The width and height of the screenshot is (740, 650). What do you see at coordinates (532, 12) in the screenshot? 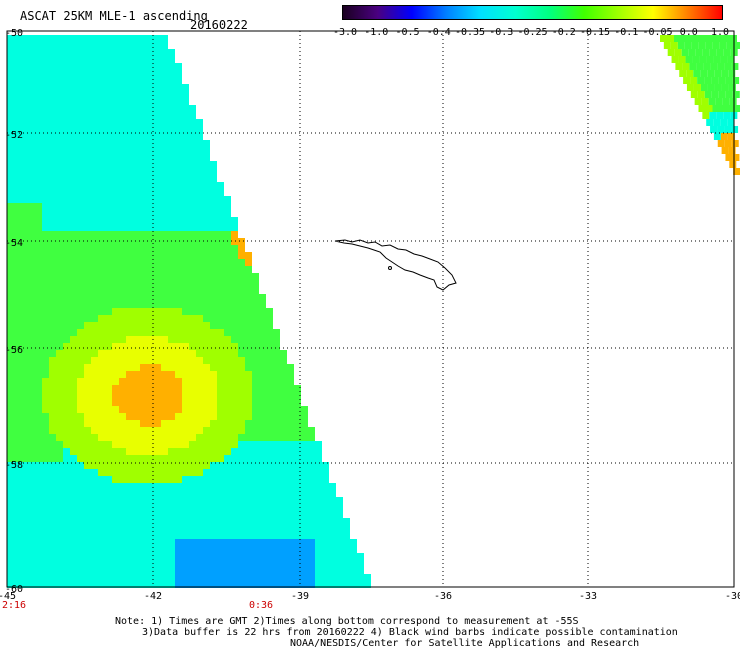
I see `colorbar` at bounding box center [532, 12].